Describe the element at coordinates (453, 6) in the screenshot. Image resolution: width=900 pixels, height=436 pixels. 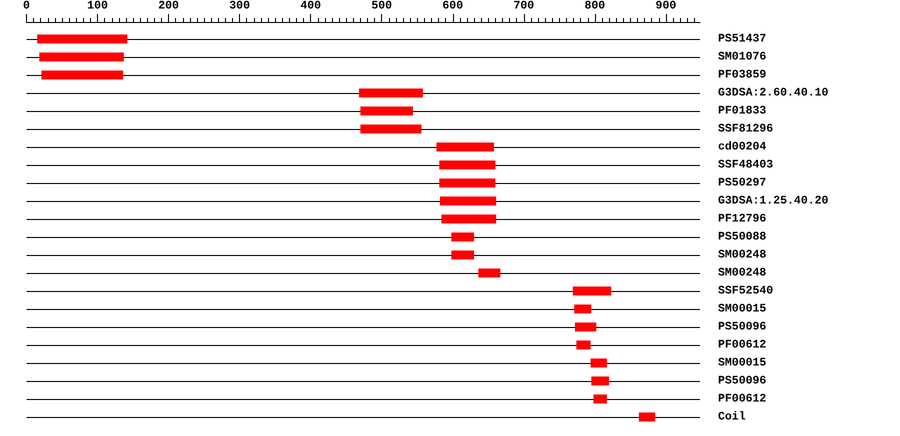
I see `x-tick-label: 600` at that location.